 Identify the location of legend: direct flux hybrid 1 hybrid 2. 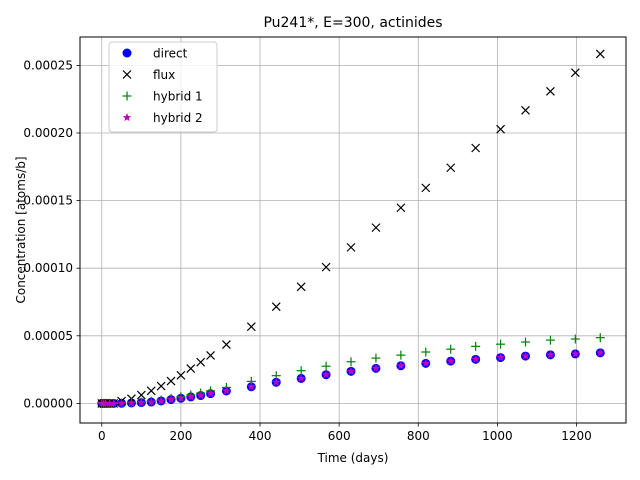
(163, 87).